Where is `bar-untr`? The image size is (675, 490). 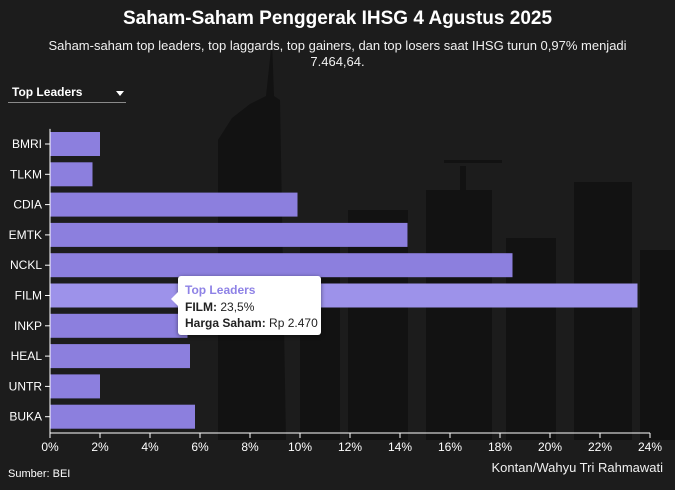 bar-untr is located at coordinates (75, 386).